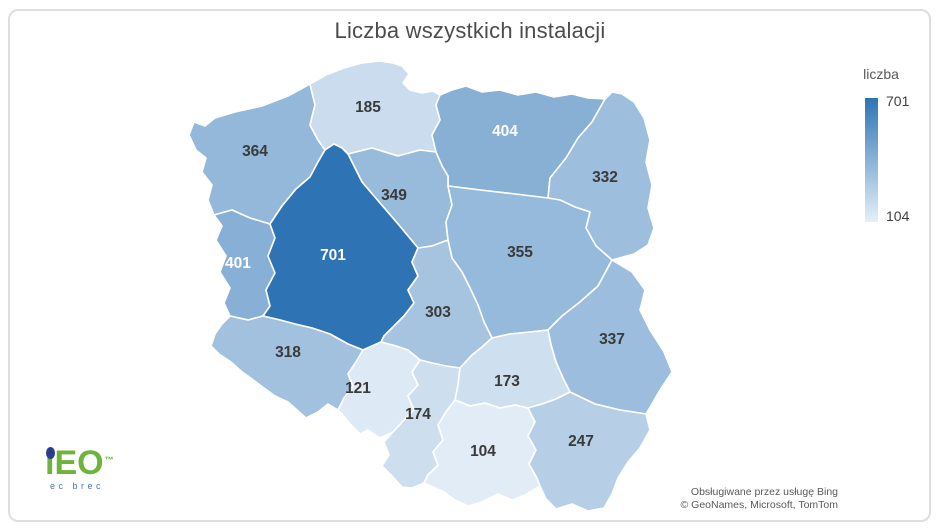 The width and height of the screenshot is (940, 532). What do you see at coordinates (520, 252) in the screenshot?
I see `region-value-label: 355` at bounding box center [520, 252].